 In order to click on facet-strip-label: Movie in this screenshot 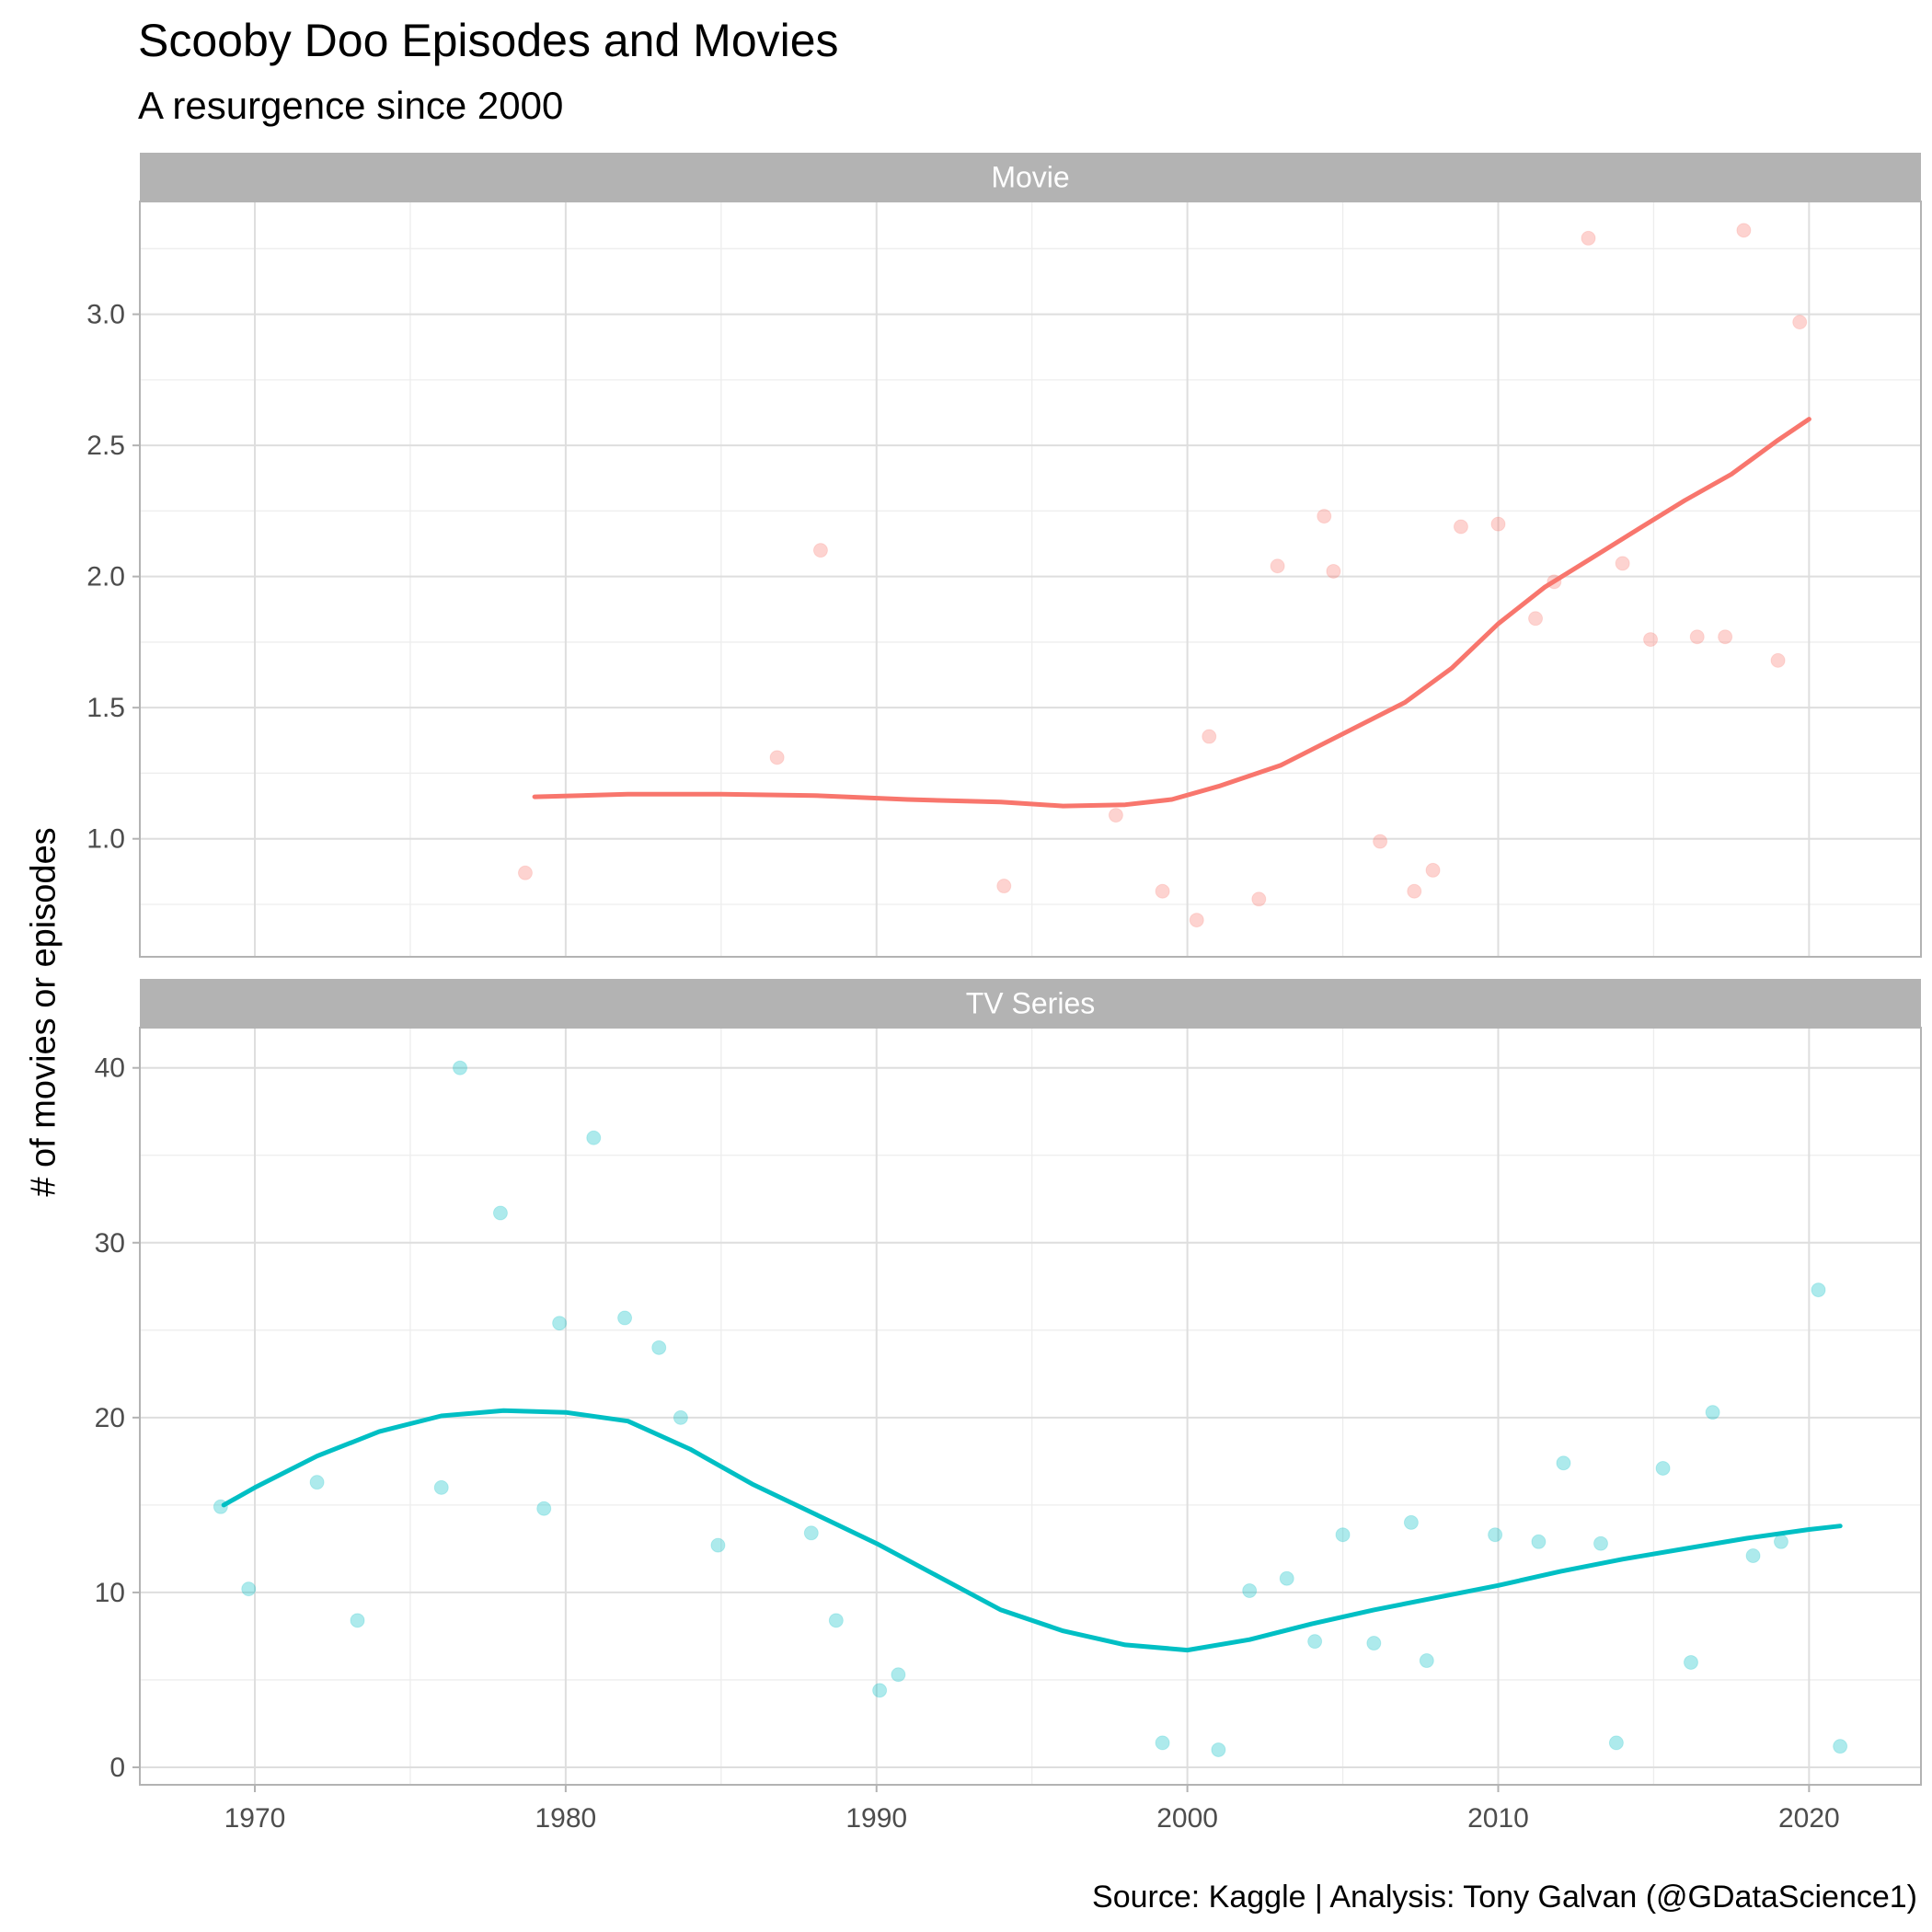, I will do `click(1030, 177)`.